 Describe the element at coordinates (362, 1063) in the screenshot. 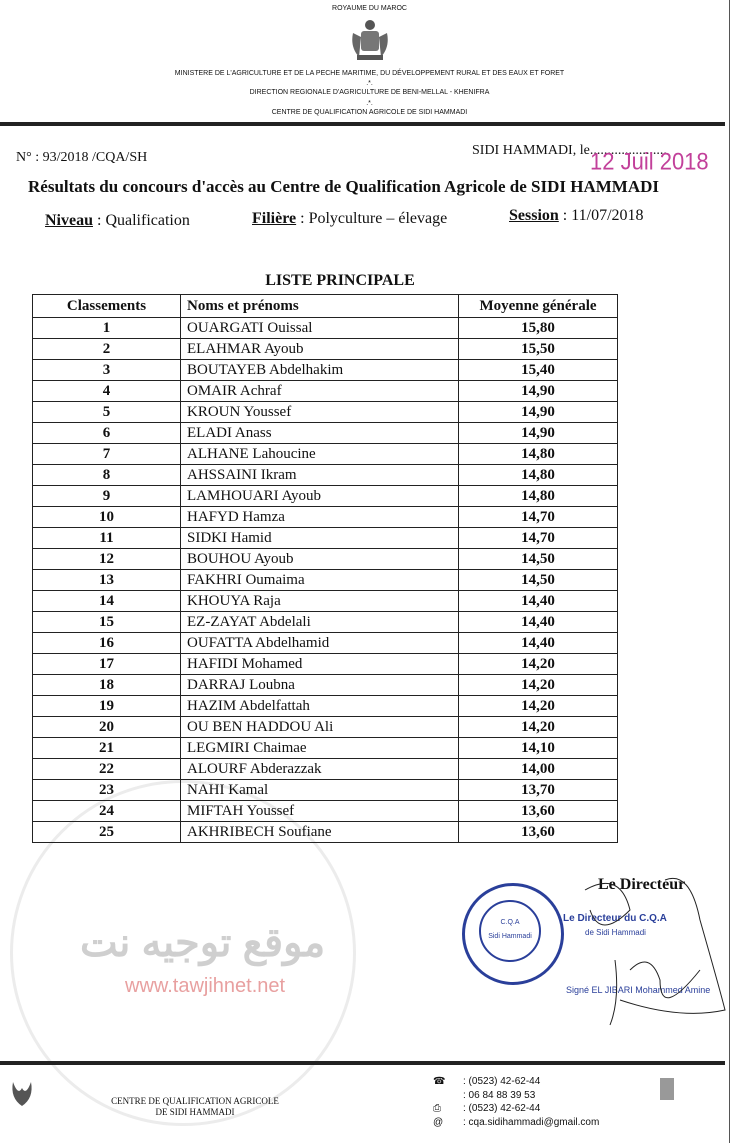

I see `footer-rule` at that location.